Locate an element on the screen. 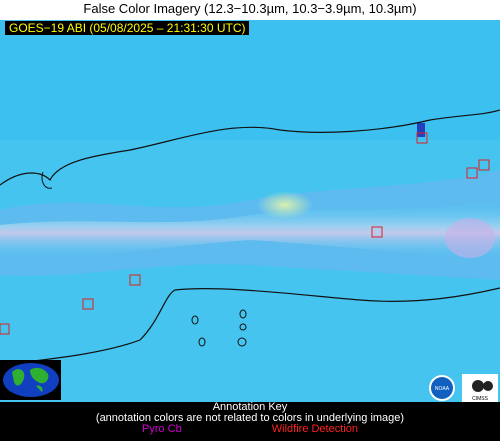 This screenshot has width=500, height=441. cloud-band is located at coordinates (250, 230).